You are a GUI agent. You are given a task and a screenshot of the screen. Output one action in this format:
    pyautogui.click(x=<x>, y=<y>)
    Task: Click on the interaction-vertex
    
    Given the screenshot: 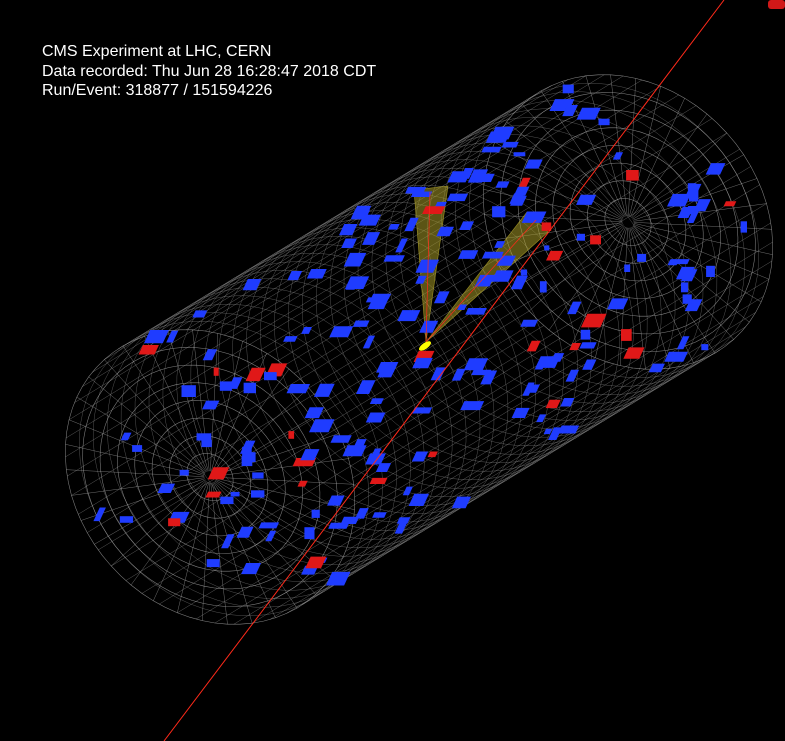 What is the action you would take?
    pyautogui.click(x=425, y=346)
    